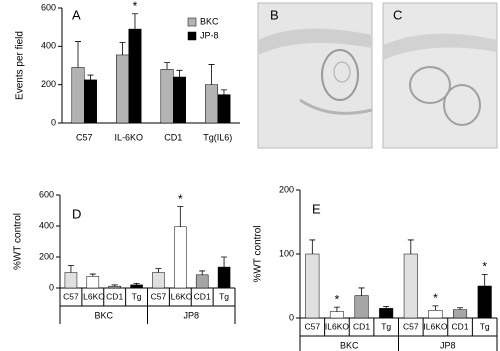 The width and height of the screenshot is (500, 351). I want to click on x-tick-label: IL-6KO, so click(128, 137).